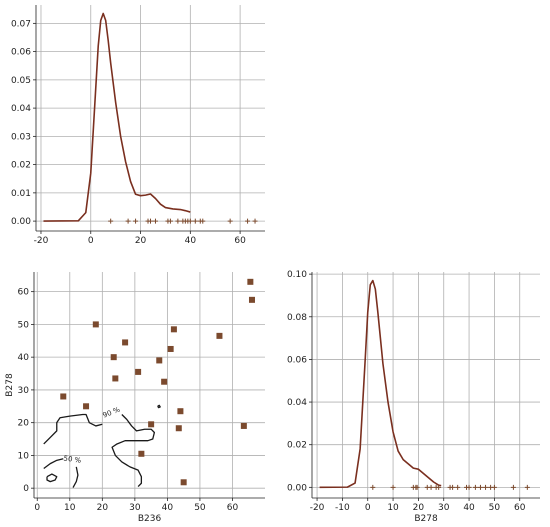  I want to click on y-tick-label: 0.07, so click(21, 24).